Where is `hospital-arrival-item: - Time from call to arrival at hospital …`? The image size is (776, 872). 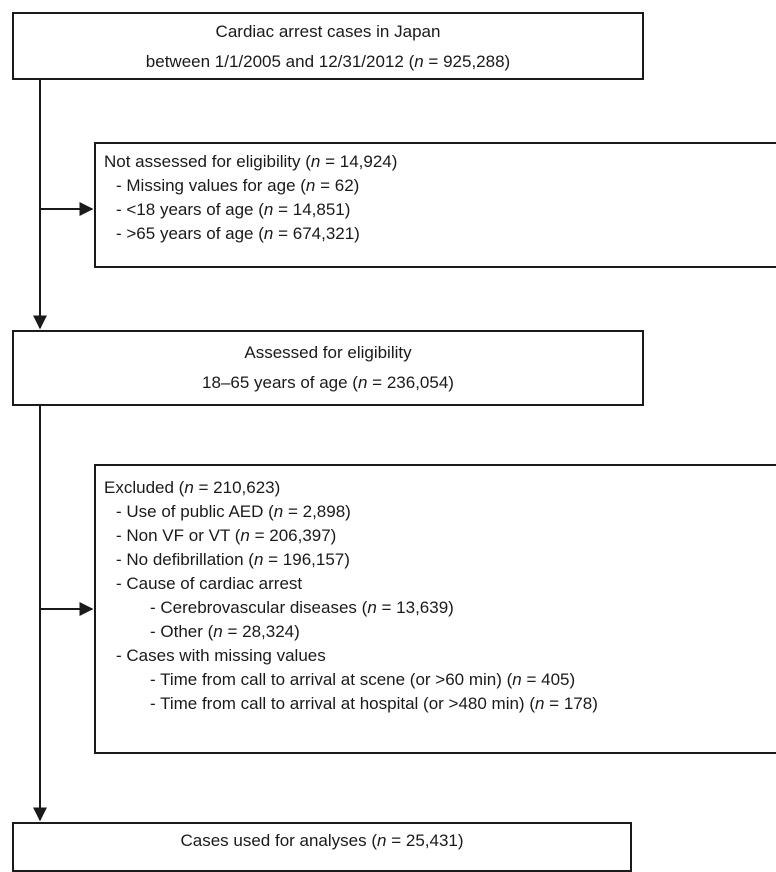 hospital-arrival-item: - Time from call to arrival at hospital … is located at coordinates (374, 703).